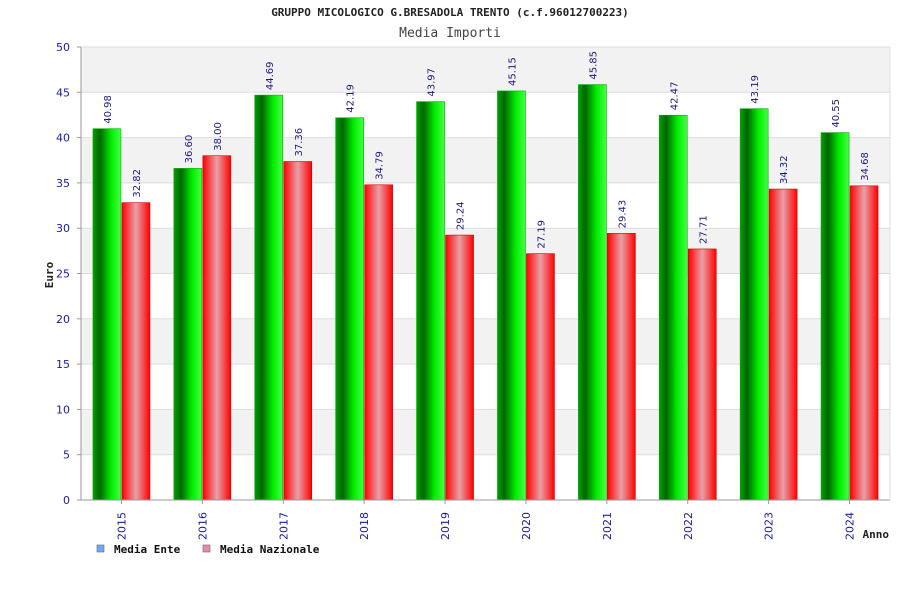  I want to click on bar-ente-2016, so click(188, 334).